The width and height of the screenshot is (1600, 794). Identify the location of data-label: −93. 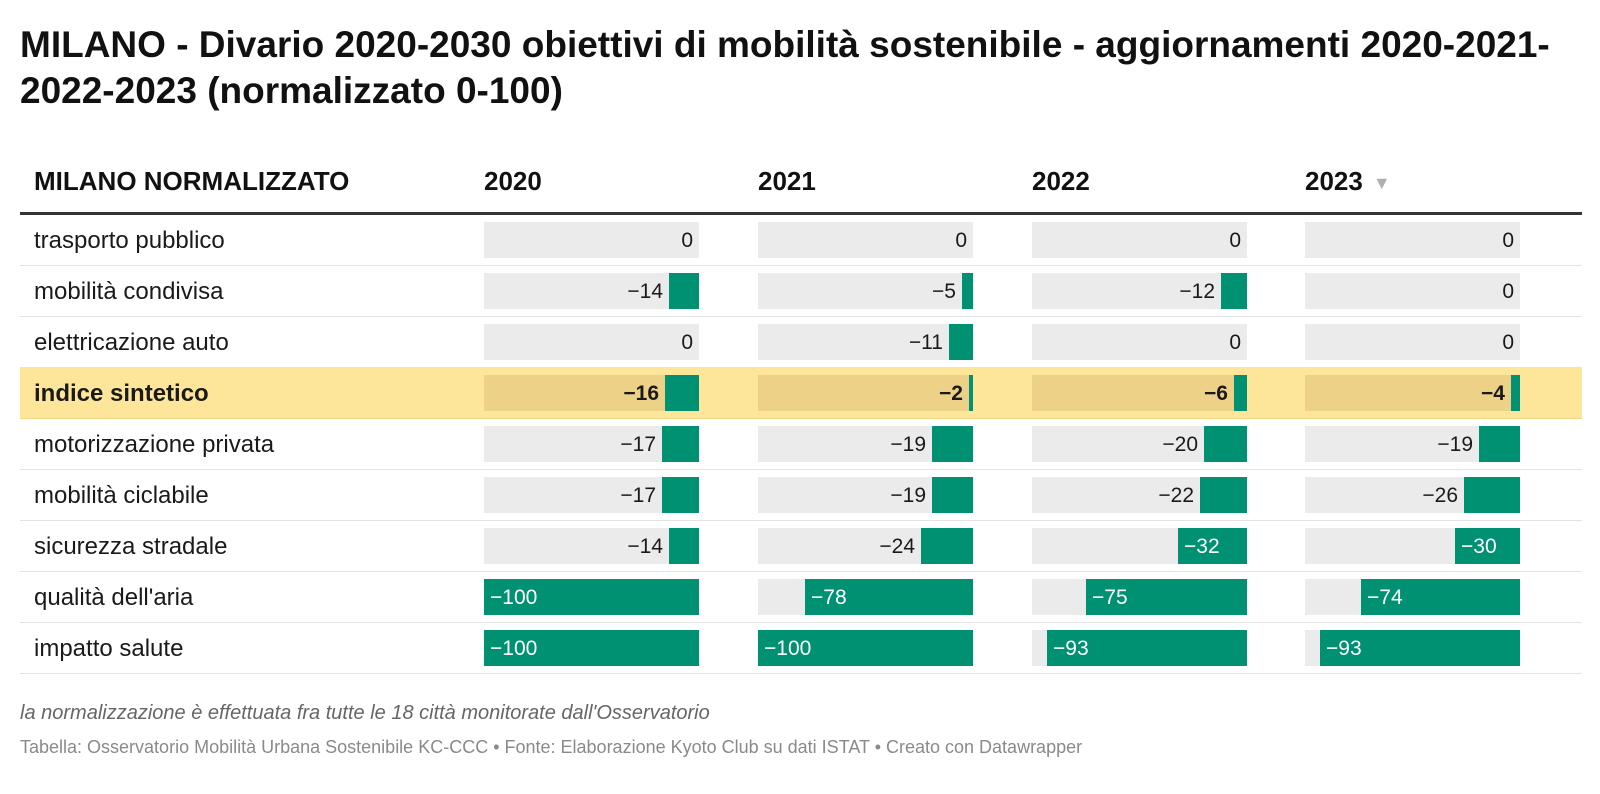
(1071, 648).